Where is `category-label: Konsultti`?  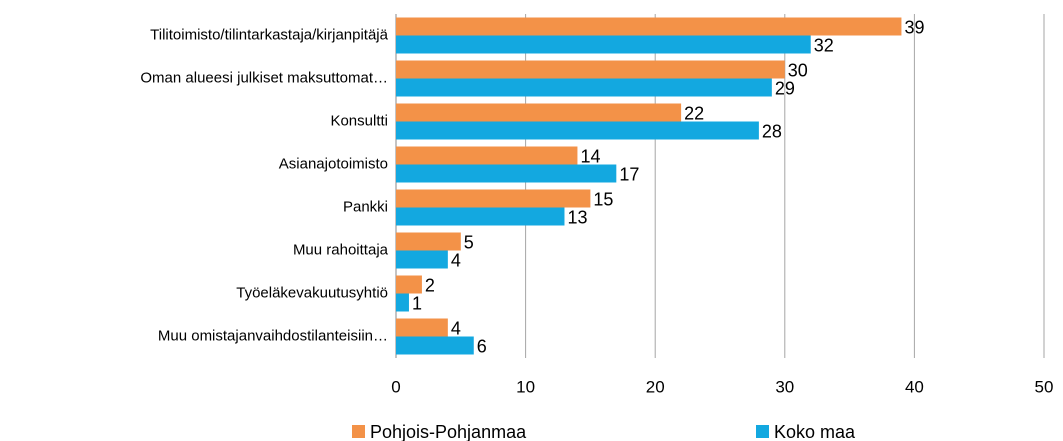 category-label: Konsultti is located at coordinates (359, 120).